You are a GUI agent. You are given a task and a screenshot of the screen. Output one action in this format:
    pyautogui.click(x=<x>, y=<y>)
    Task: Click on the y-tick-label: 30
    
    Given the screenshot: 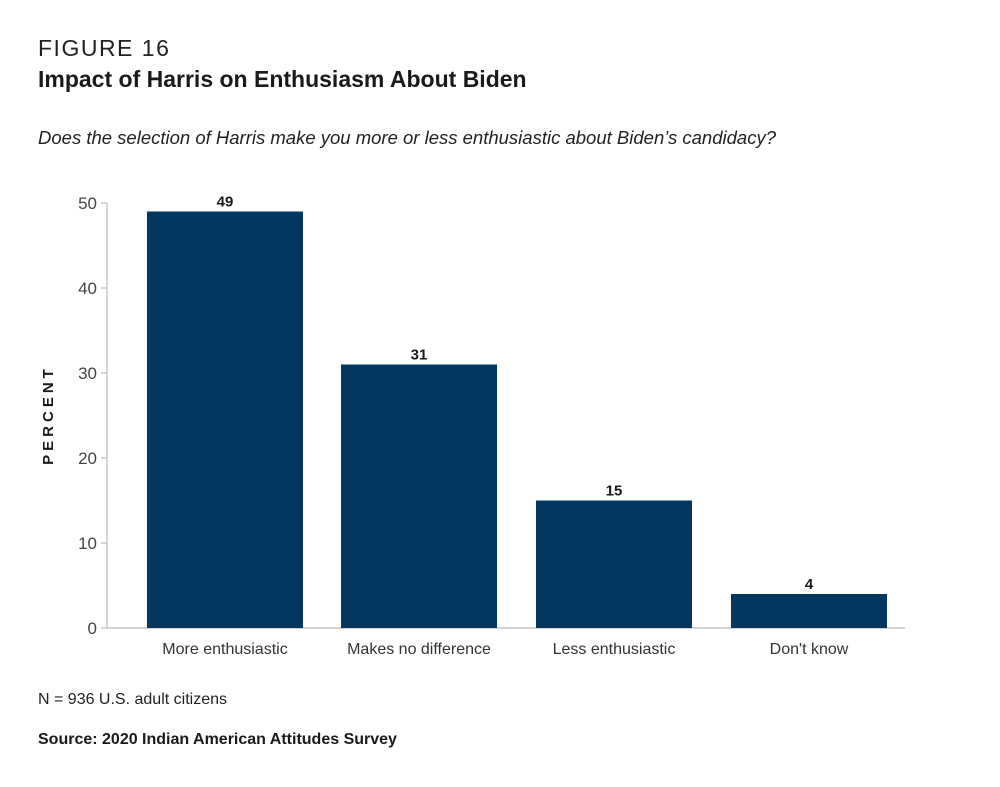 What is the action you would take?
    pyautogui.click(x=87, y=373)
    